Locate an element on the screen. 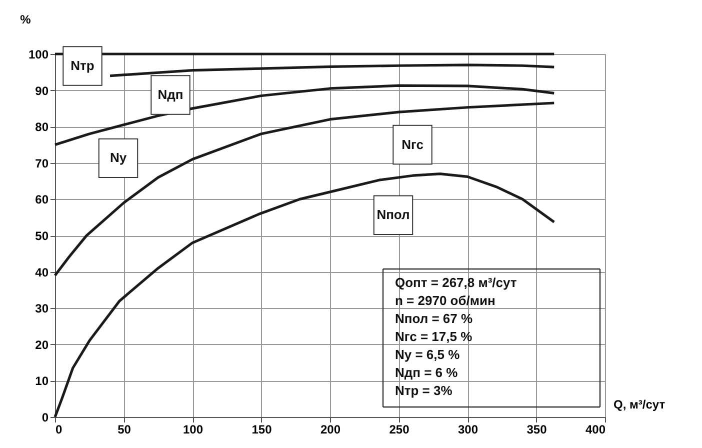 Image resolution: width=702 pixels, height=448 pixels. annotation: Nпол = 67 % is located at coordinates (434, 318).